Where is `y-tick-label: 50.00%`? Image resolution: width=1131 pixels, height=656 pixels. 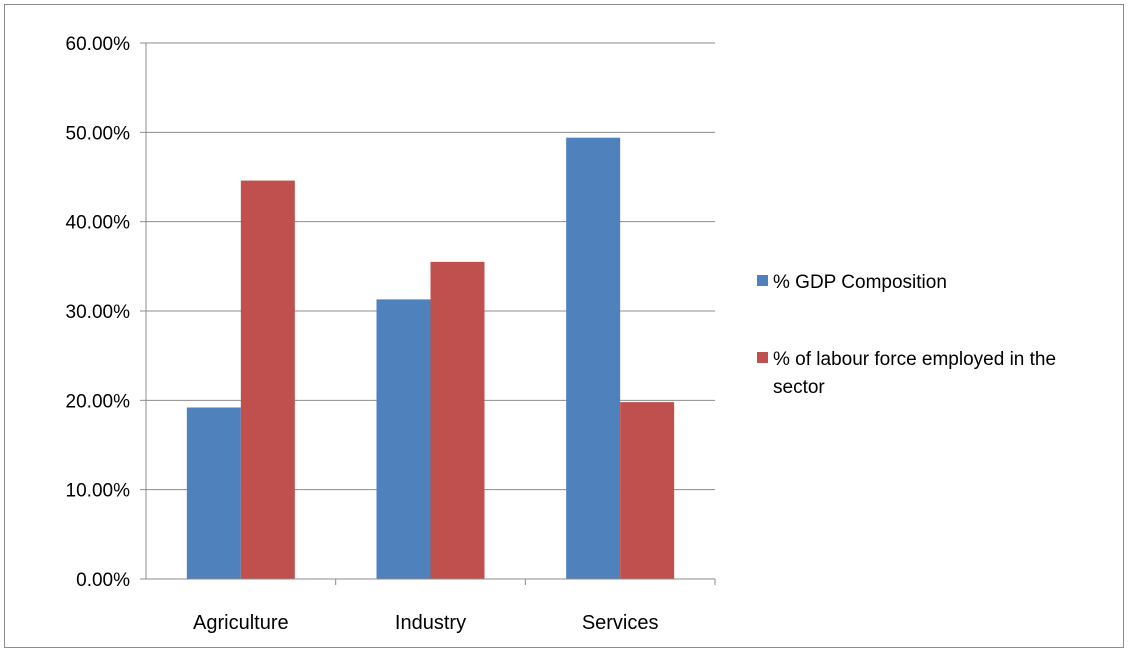
y-tick-label: 50.00% is located at coordinates (98, 133).